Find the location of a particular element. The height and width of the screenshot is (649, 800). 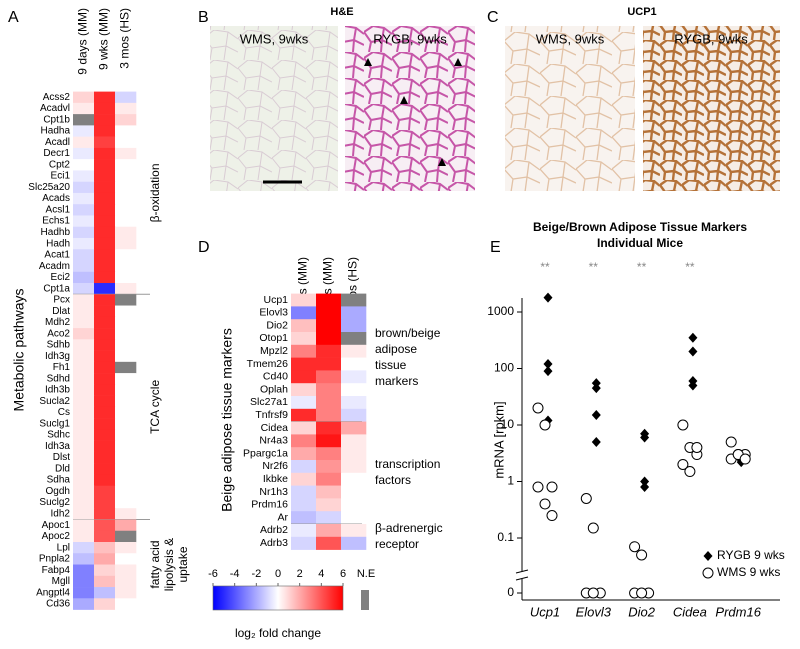

y-tick-label: 0 is located at coordinates (510, 592).